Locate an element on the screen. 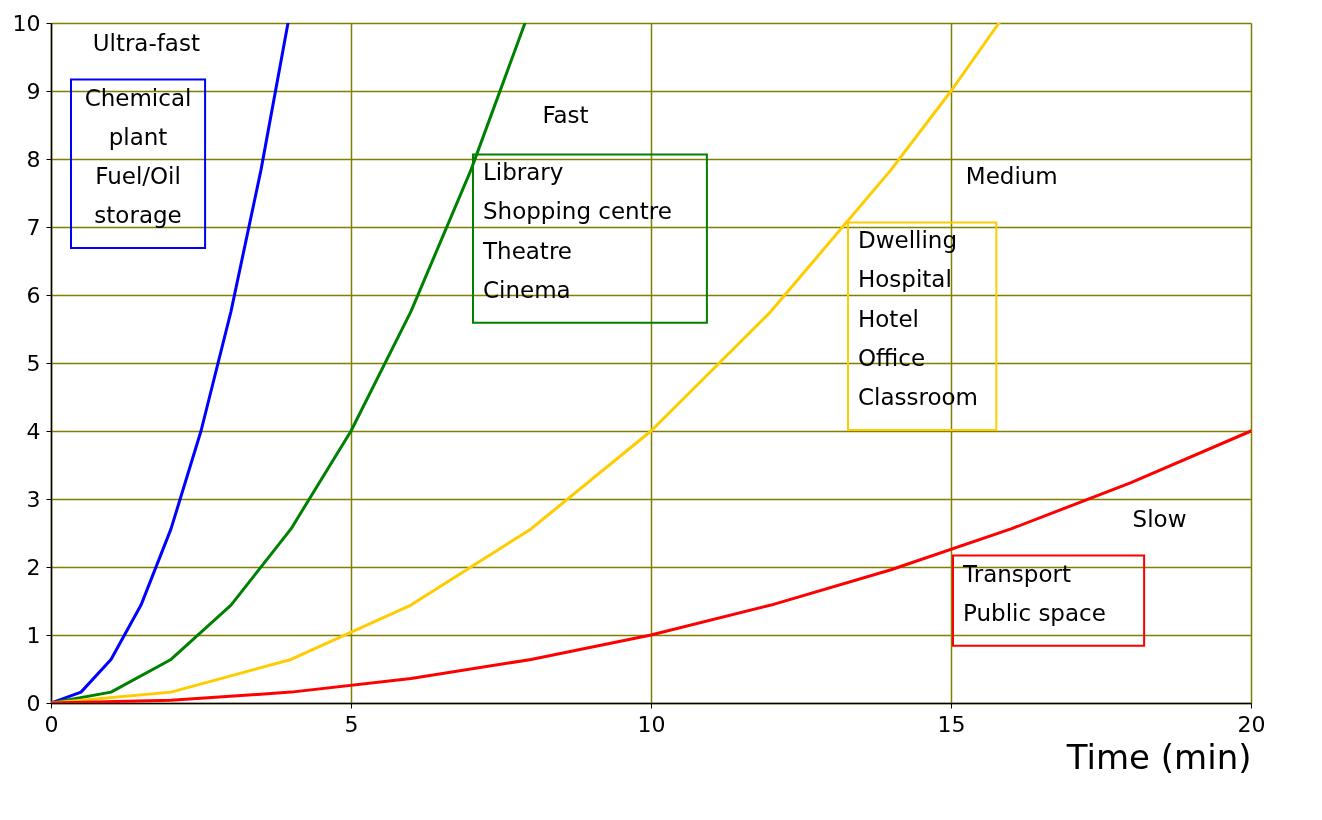 This screenshot has height=820, width=1322. y-tick-label: 5 is located at coordinates (33, 363).